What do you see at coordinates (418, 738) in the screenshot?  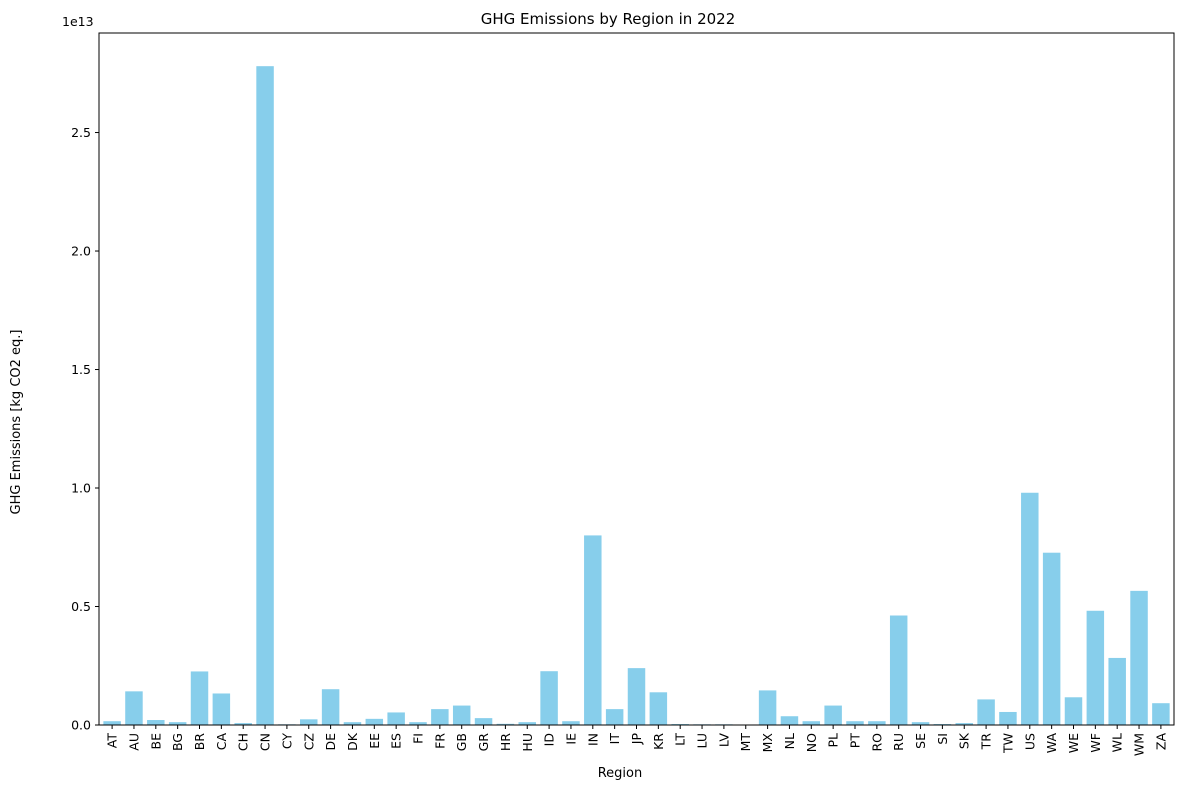 I see `x-tick-label: FI` at bounding box center [418, 738].